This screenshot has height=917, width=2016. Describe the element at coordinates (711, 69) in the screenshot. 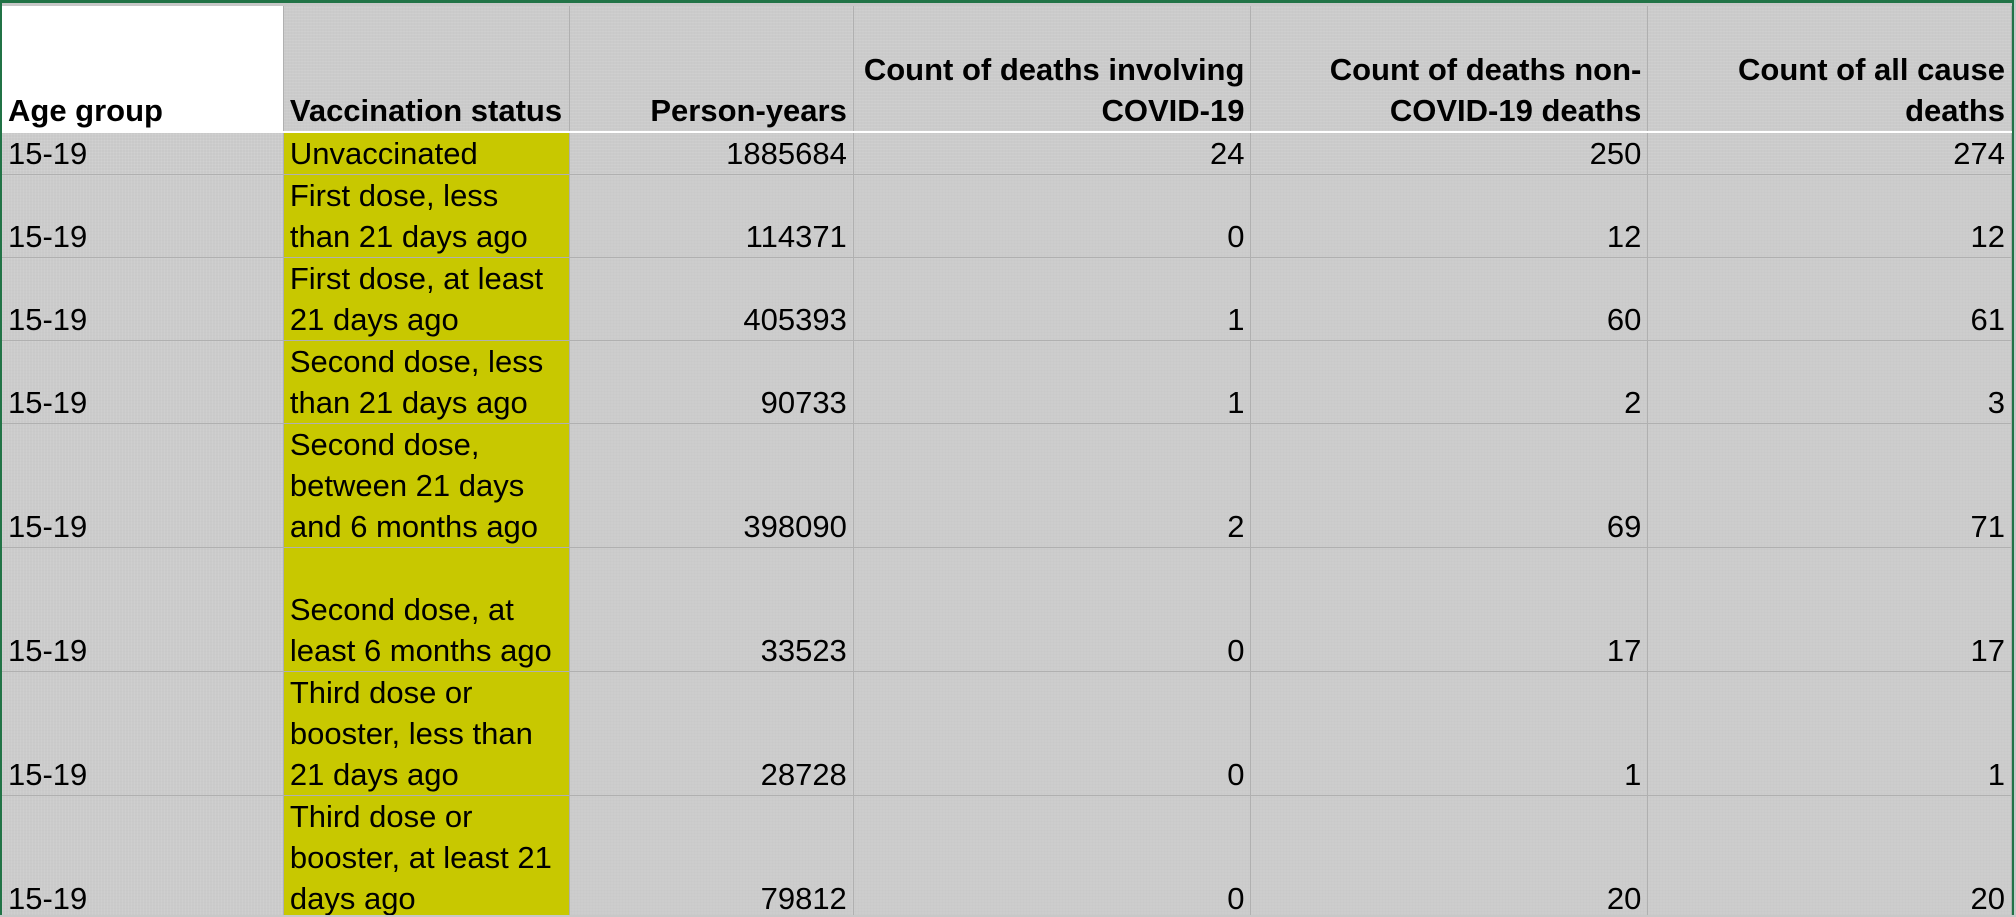

I see `header-person-years: Person-years` at that location.